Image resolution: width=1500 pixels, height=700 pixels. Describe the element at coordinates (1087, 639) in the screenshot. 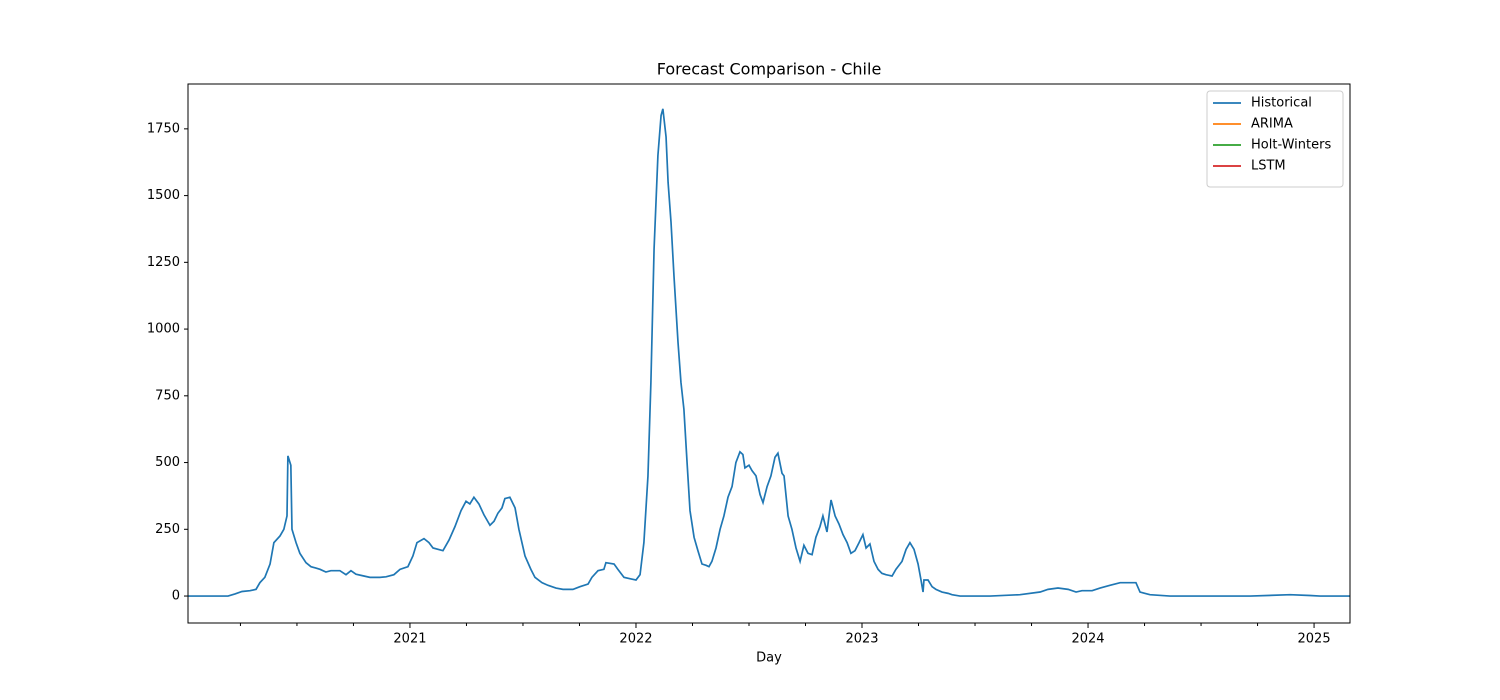

I see `x-tick-label: 2024` at that location.